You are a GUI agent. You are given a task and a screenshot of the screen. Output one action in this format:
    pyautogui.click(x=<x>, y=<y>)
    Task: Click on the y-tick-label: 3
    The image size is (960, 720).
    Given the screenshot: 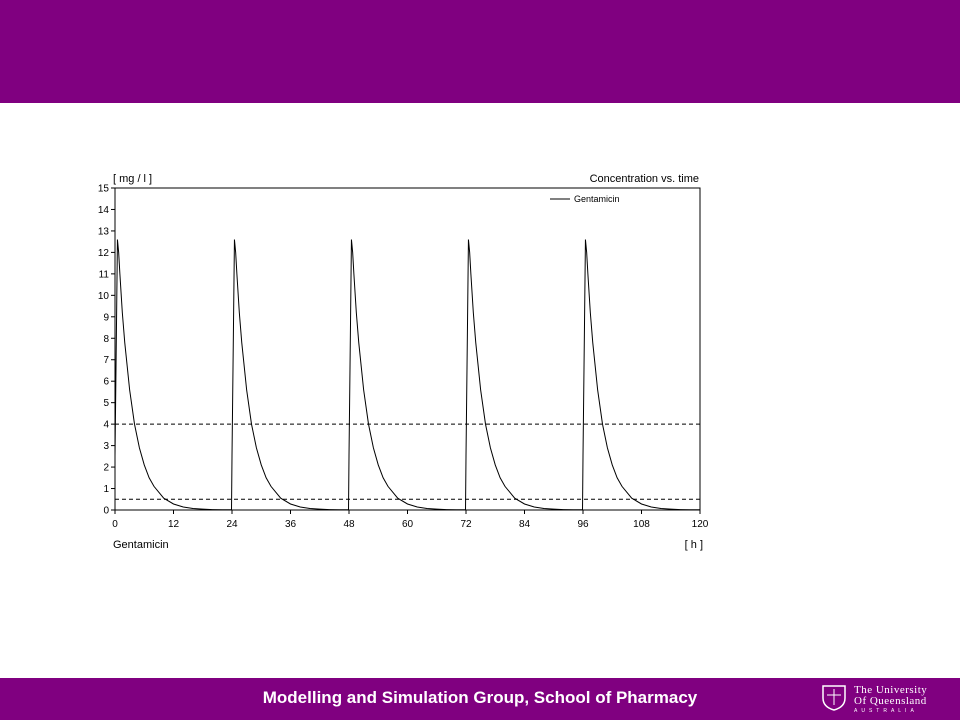 What is the action you would take?
    pyautogui.click(x=106, y=446)
    